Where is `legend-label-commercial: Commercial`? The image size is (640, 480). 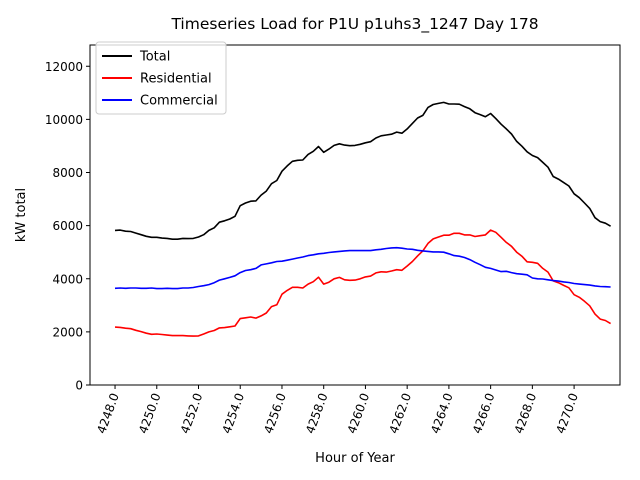 legend-label-commercial: Commercial is located at coordinates (179, 101).